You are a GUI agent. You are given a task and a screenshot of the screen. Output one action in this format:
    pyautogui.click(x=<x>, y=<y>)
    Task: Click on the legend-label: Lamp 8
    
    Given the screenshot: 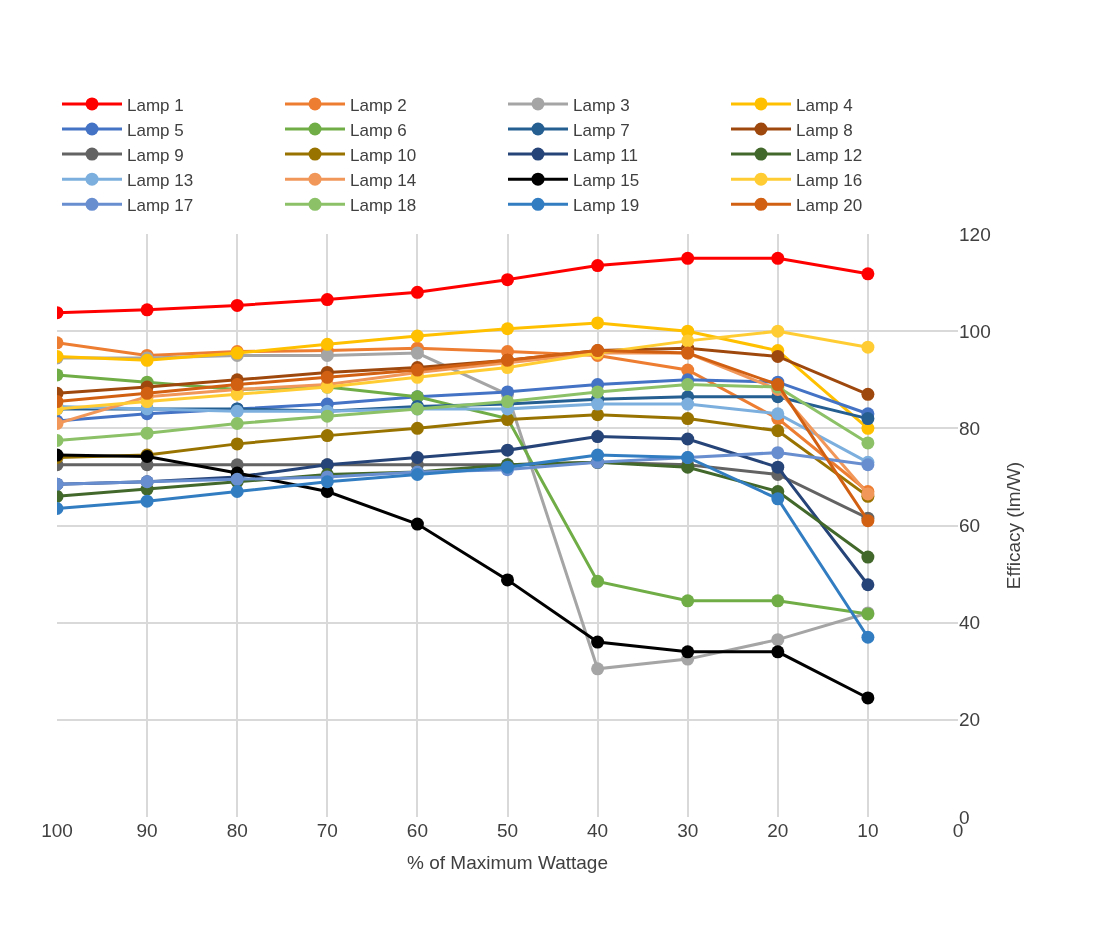 What is the action you would take?
    pyautogui.click(x=824, y=130)
    